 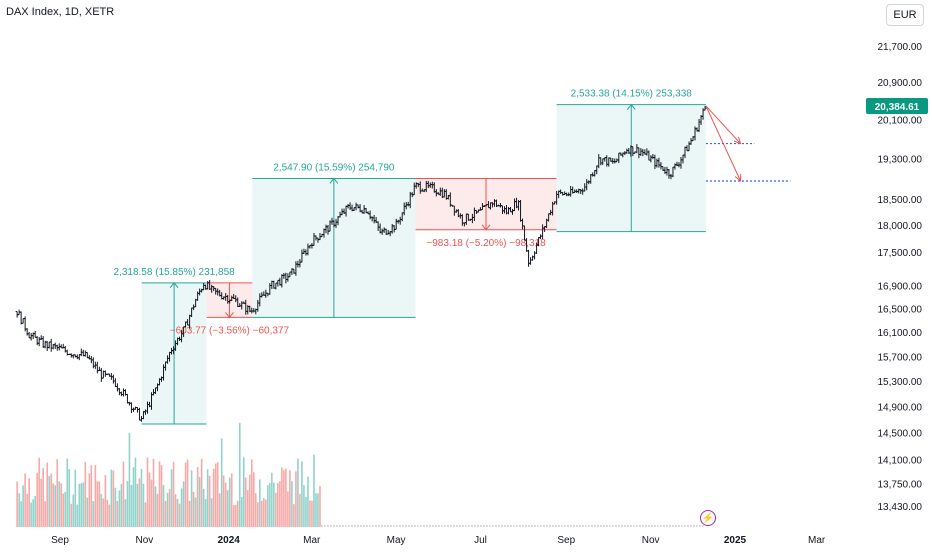 I want to click on last-price-tag: 20,384.61, so click(x=897, y=105).